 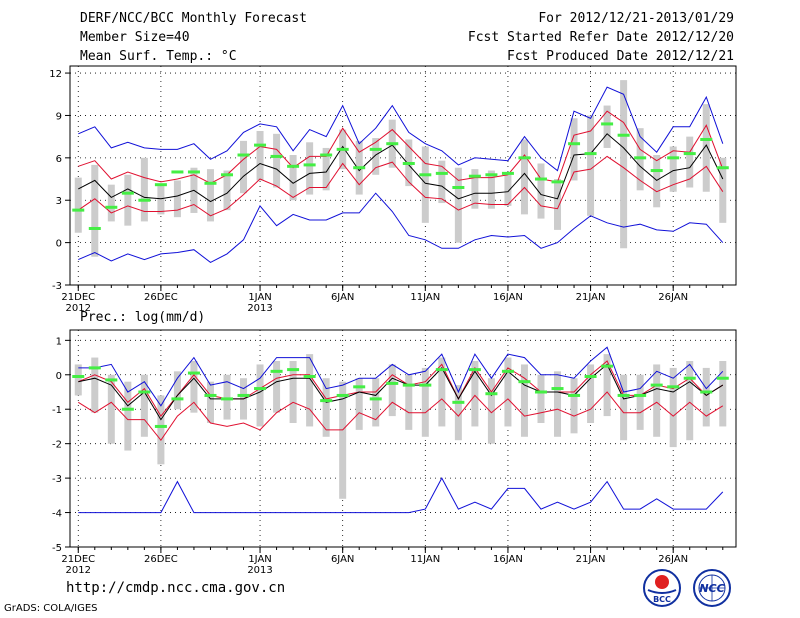 What do you see at coordinates (176, 588) in the screenshot?
I see `source-url: http://cmdp.ncc.cma.gov.cn` at bounding box center [176, 588].